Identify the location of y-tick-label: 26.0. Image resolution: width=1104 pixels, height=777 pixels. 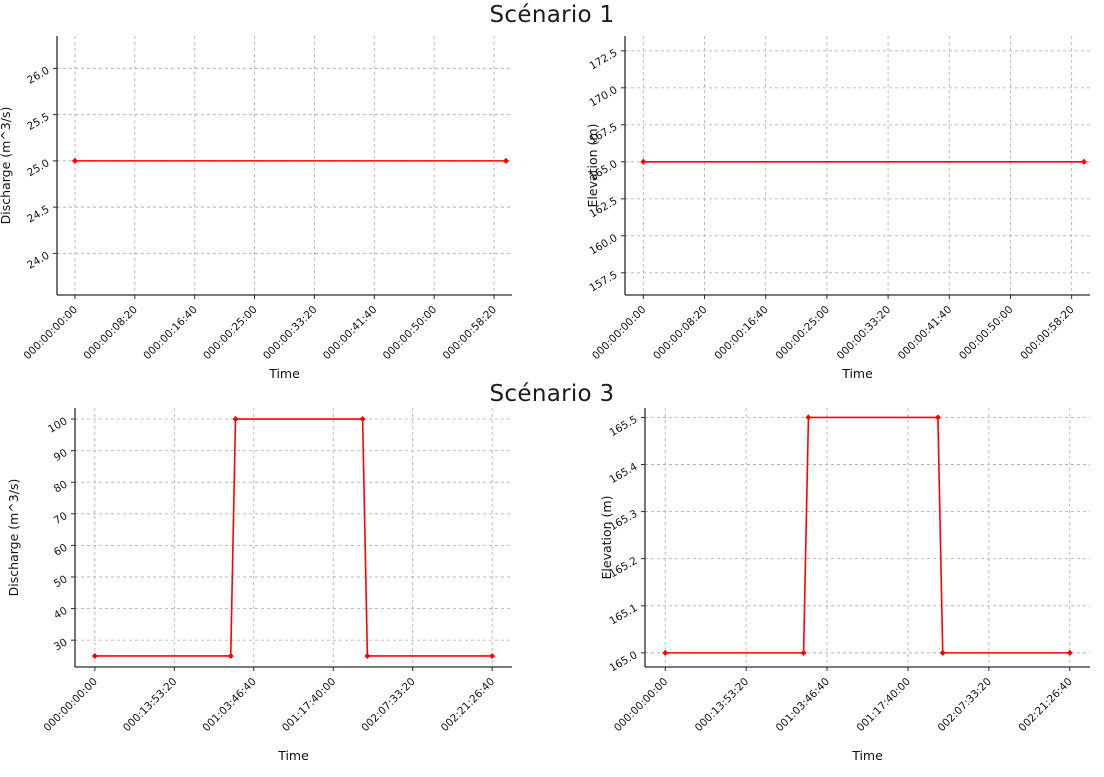
(38, 76).